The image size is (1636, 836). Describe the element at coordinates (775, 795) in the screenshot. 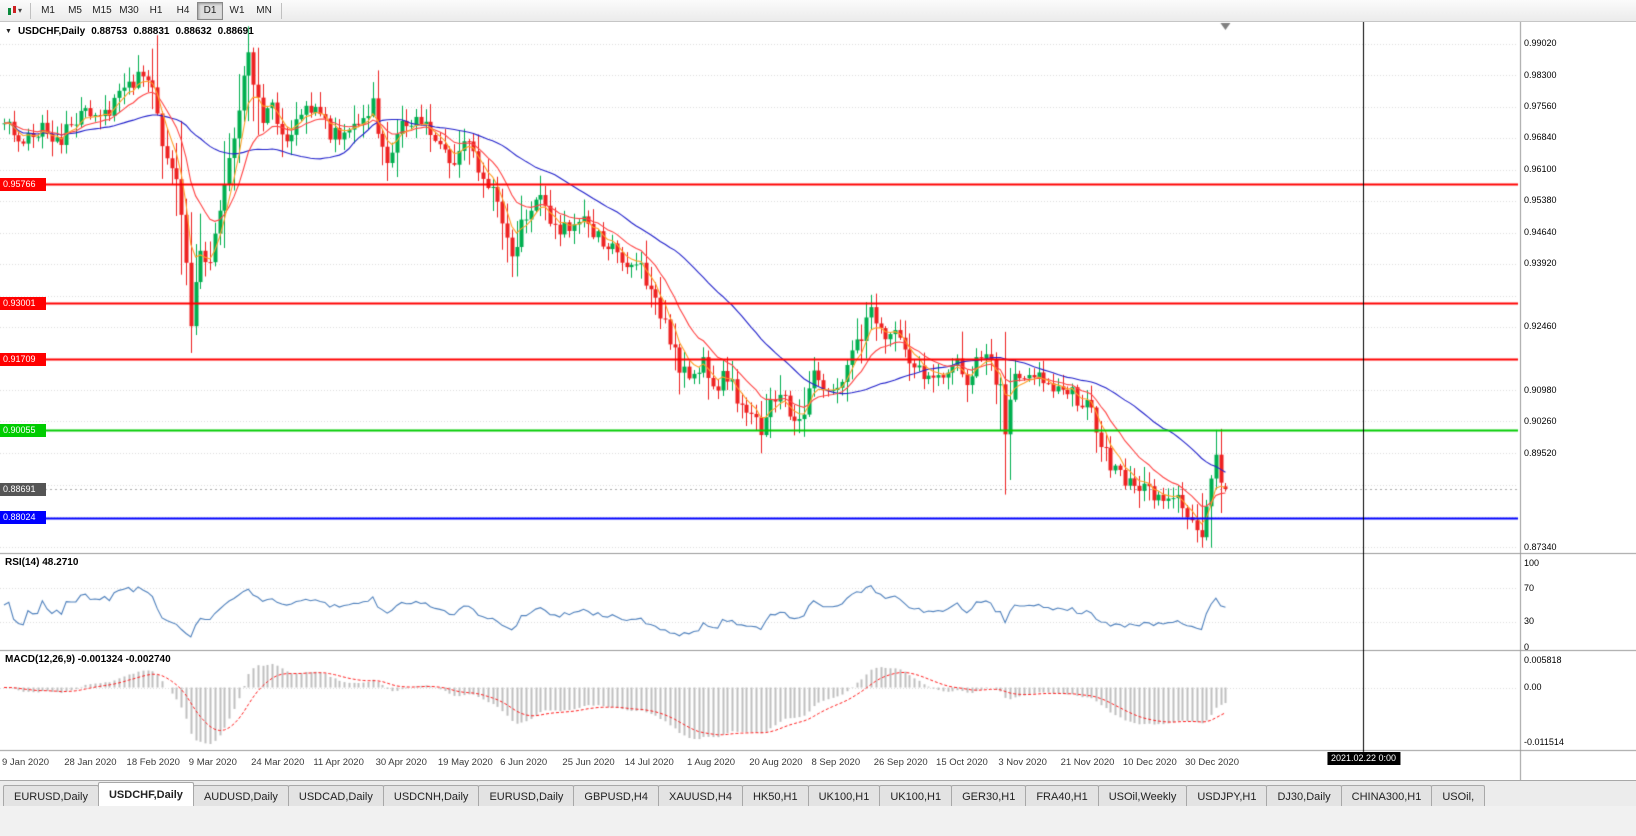

I see `chart-tab-hk50-h1: HK50,H1` at that location.